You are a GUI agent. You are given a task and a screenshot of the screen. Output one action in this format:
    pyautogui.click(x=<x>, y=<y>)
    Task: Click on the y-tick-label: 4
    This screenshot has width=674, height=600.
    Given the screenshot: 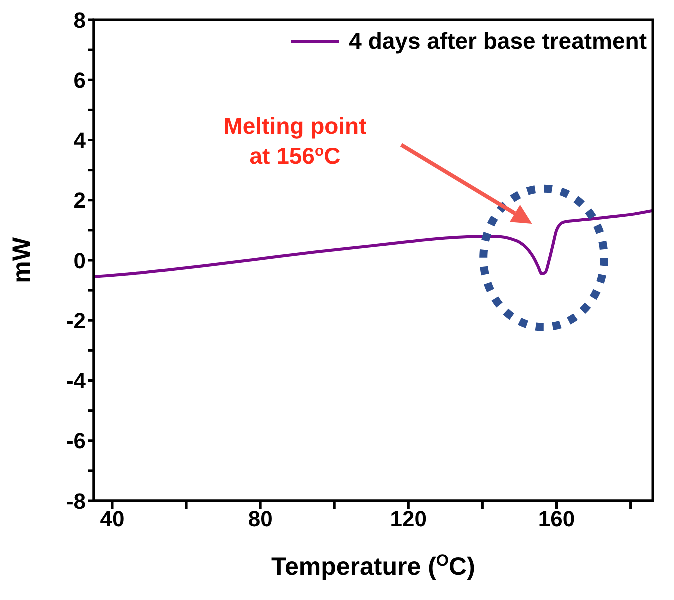 What is the action you would take?
    pyautogui.click(x=80, y=141)
    